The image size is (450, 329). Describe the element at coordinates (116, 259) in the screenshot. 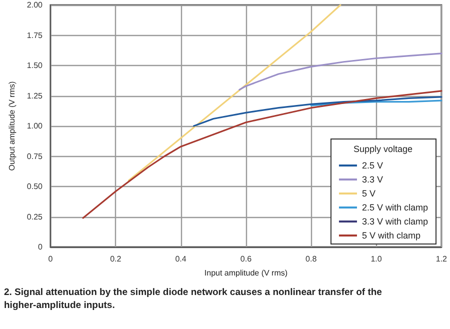

I see `x-tick-label: 0.2` at that location.